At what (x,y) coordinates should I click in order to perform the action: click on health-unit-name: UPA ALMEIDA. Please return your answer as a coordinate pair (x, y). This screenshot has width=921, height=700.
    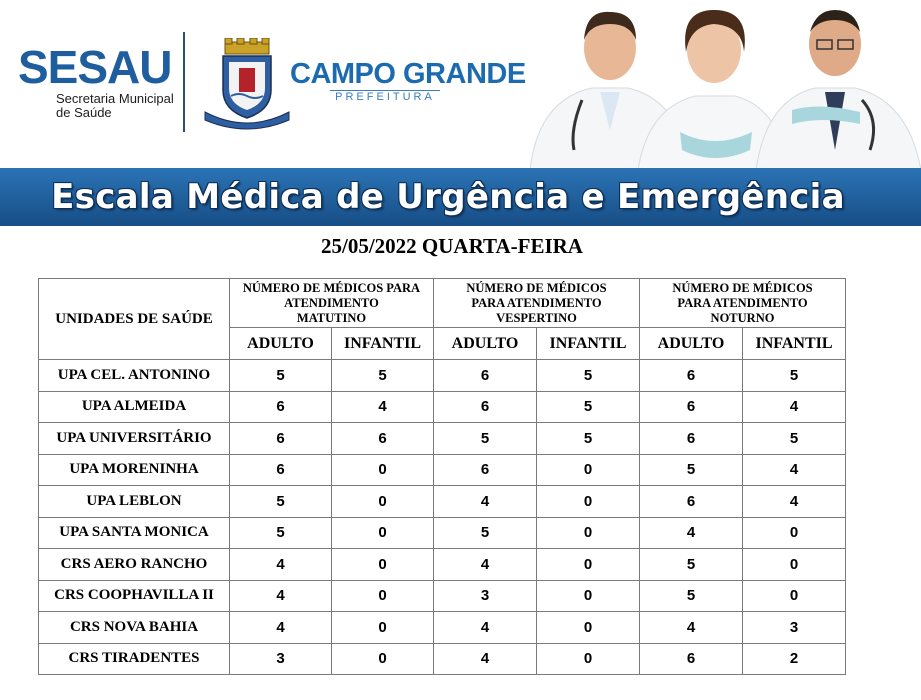
    Looking at the image, I should click on (134, 406).